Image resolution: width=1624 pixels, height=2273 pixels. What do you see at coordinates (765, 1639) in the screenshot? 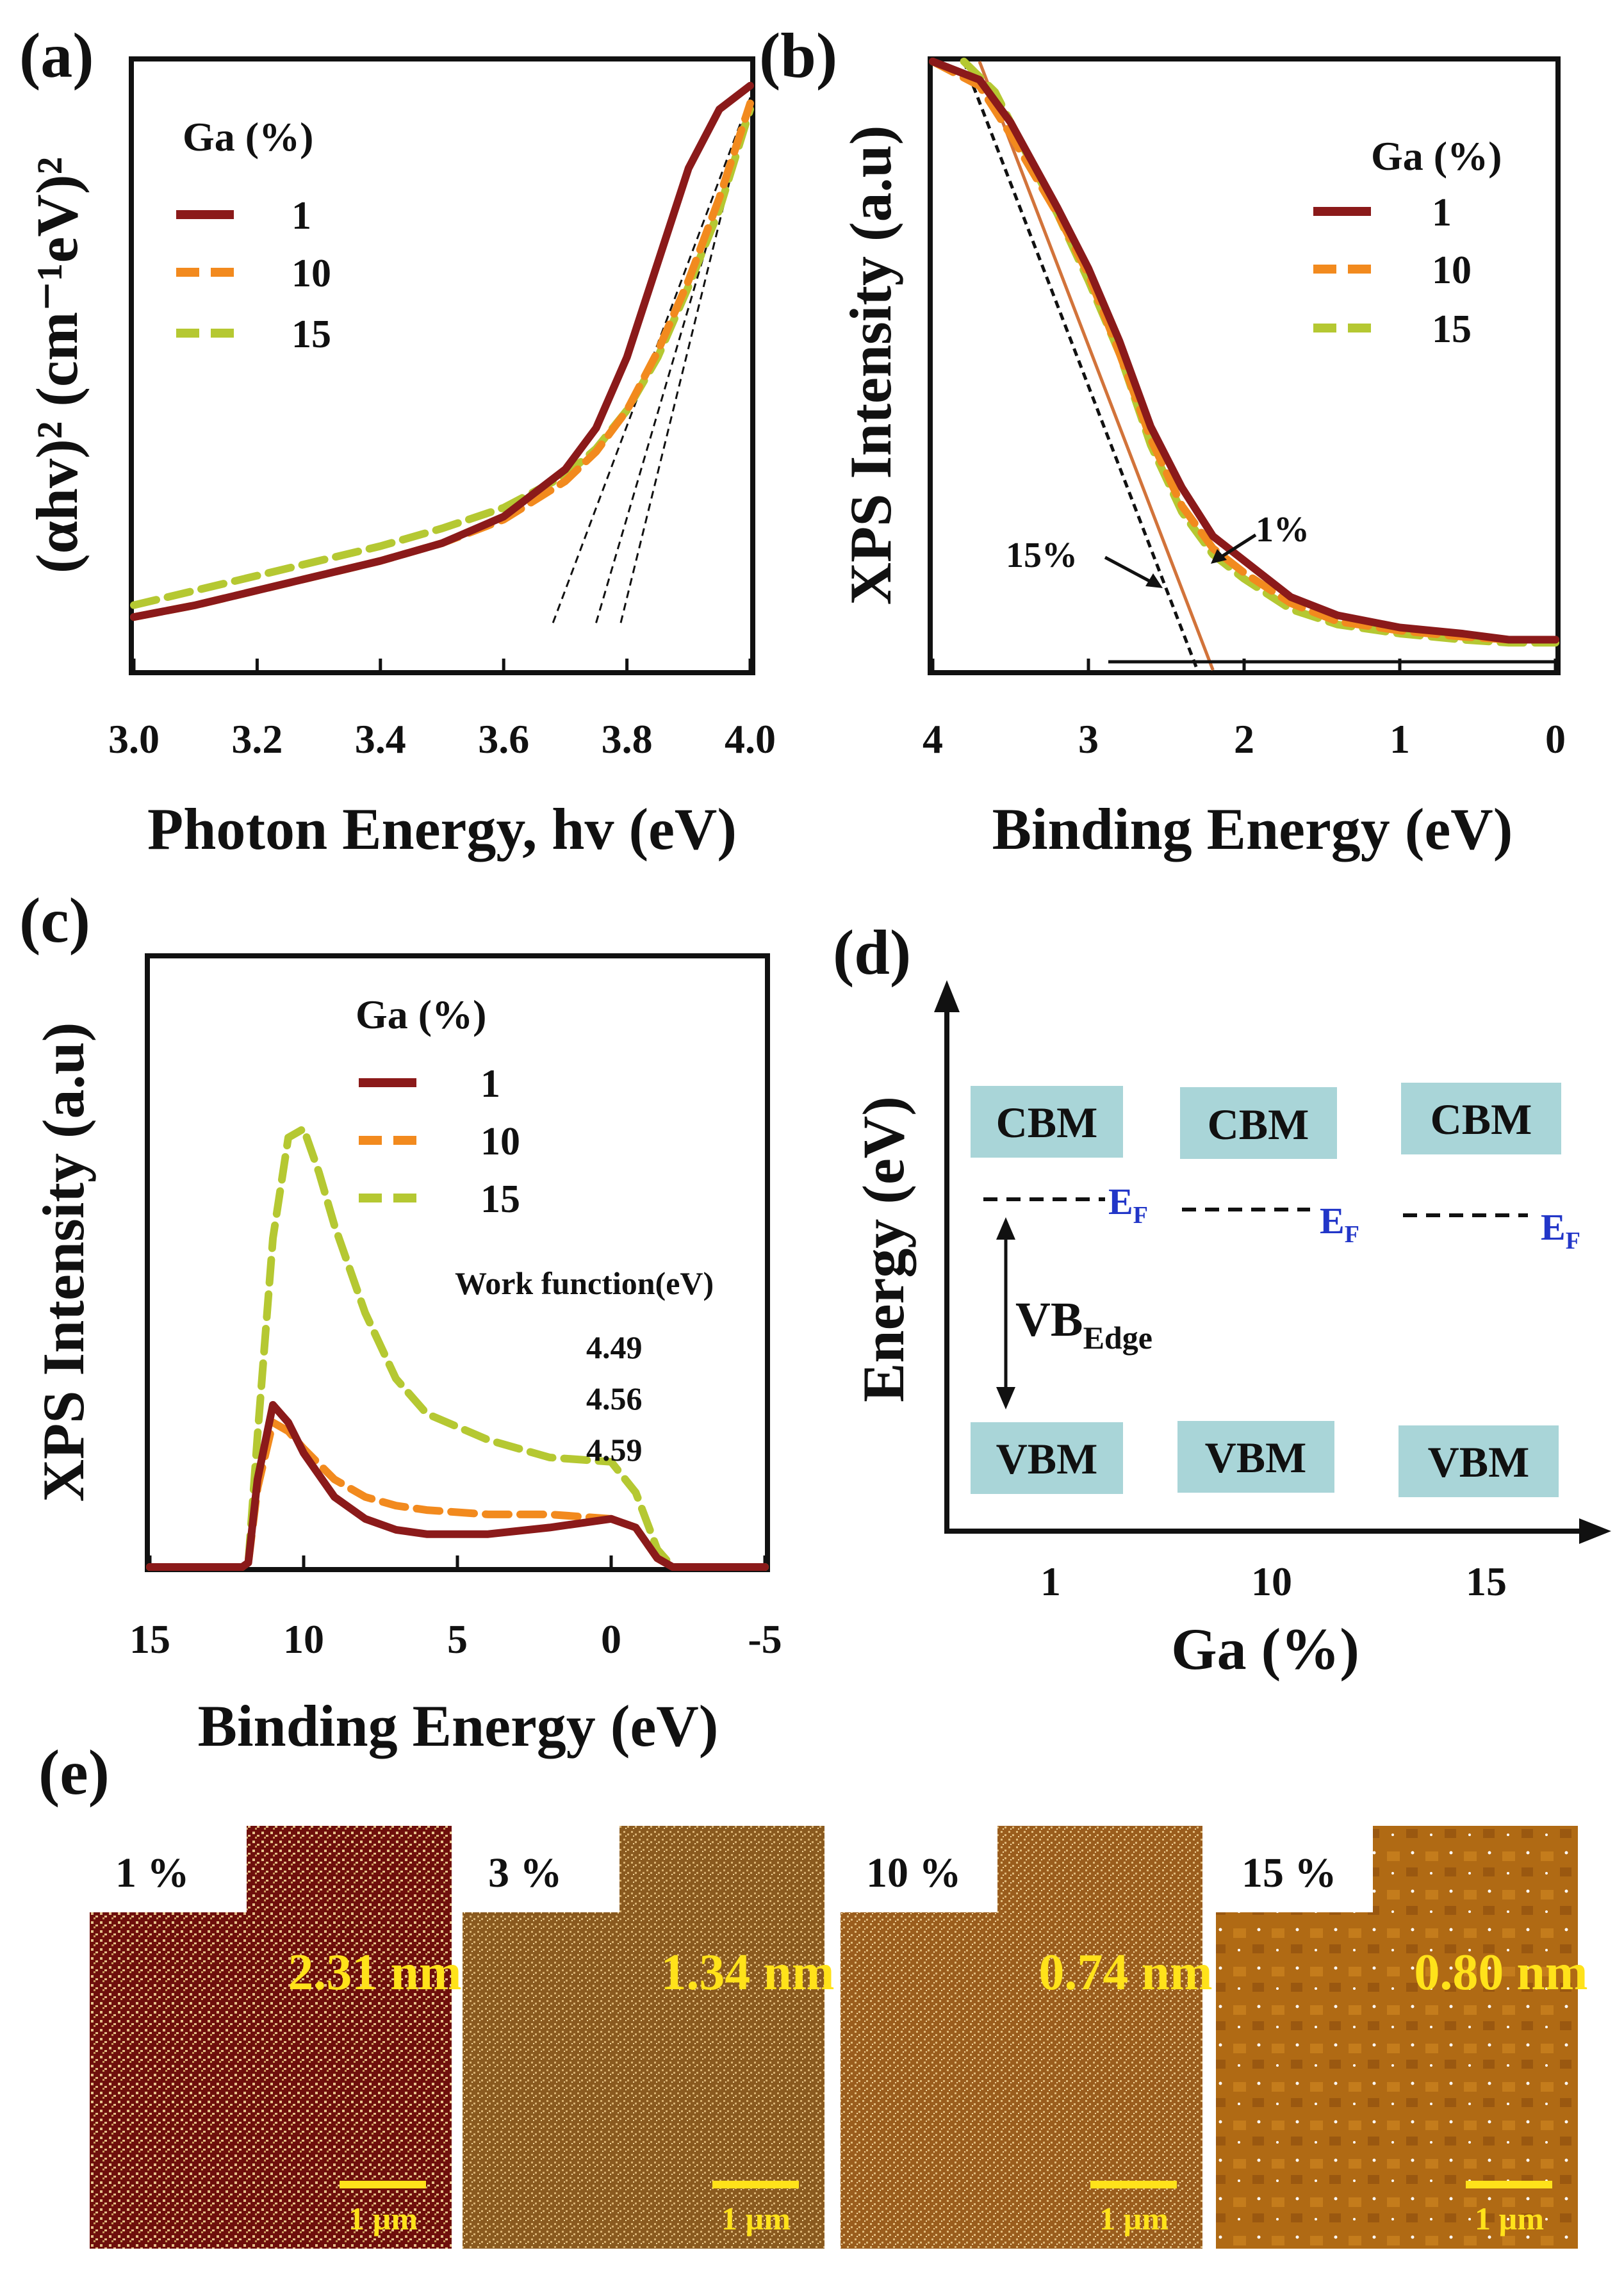
I see `x-tick-label-c-4: -5` at bounding box center [765, 1639].